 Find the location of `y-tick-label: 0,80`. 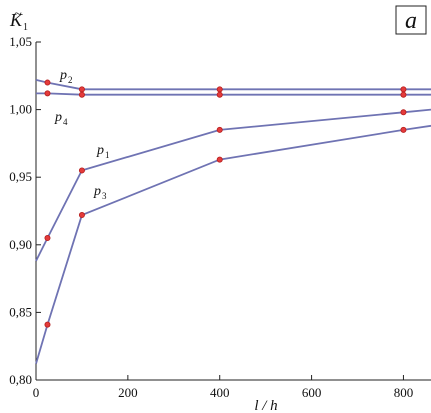

y-tick-label: 0,80 is located at coordinates (20, 379).